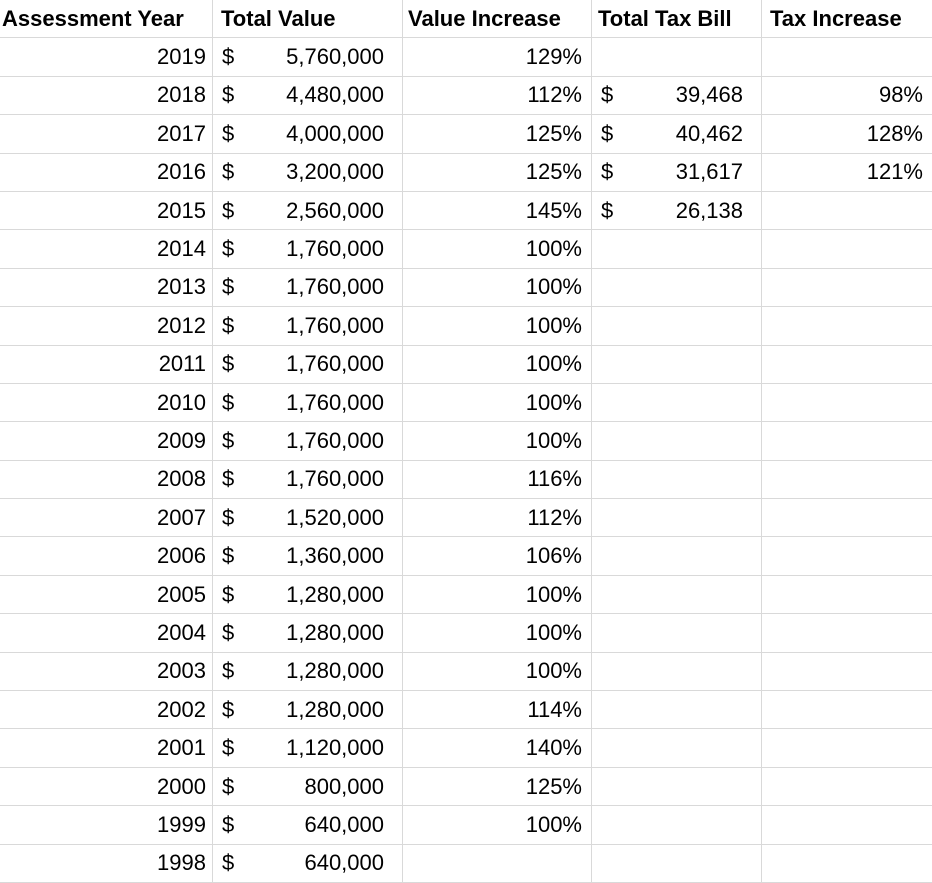  I want to click on cell-assessment-year: 2011, so click(106, 364).